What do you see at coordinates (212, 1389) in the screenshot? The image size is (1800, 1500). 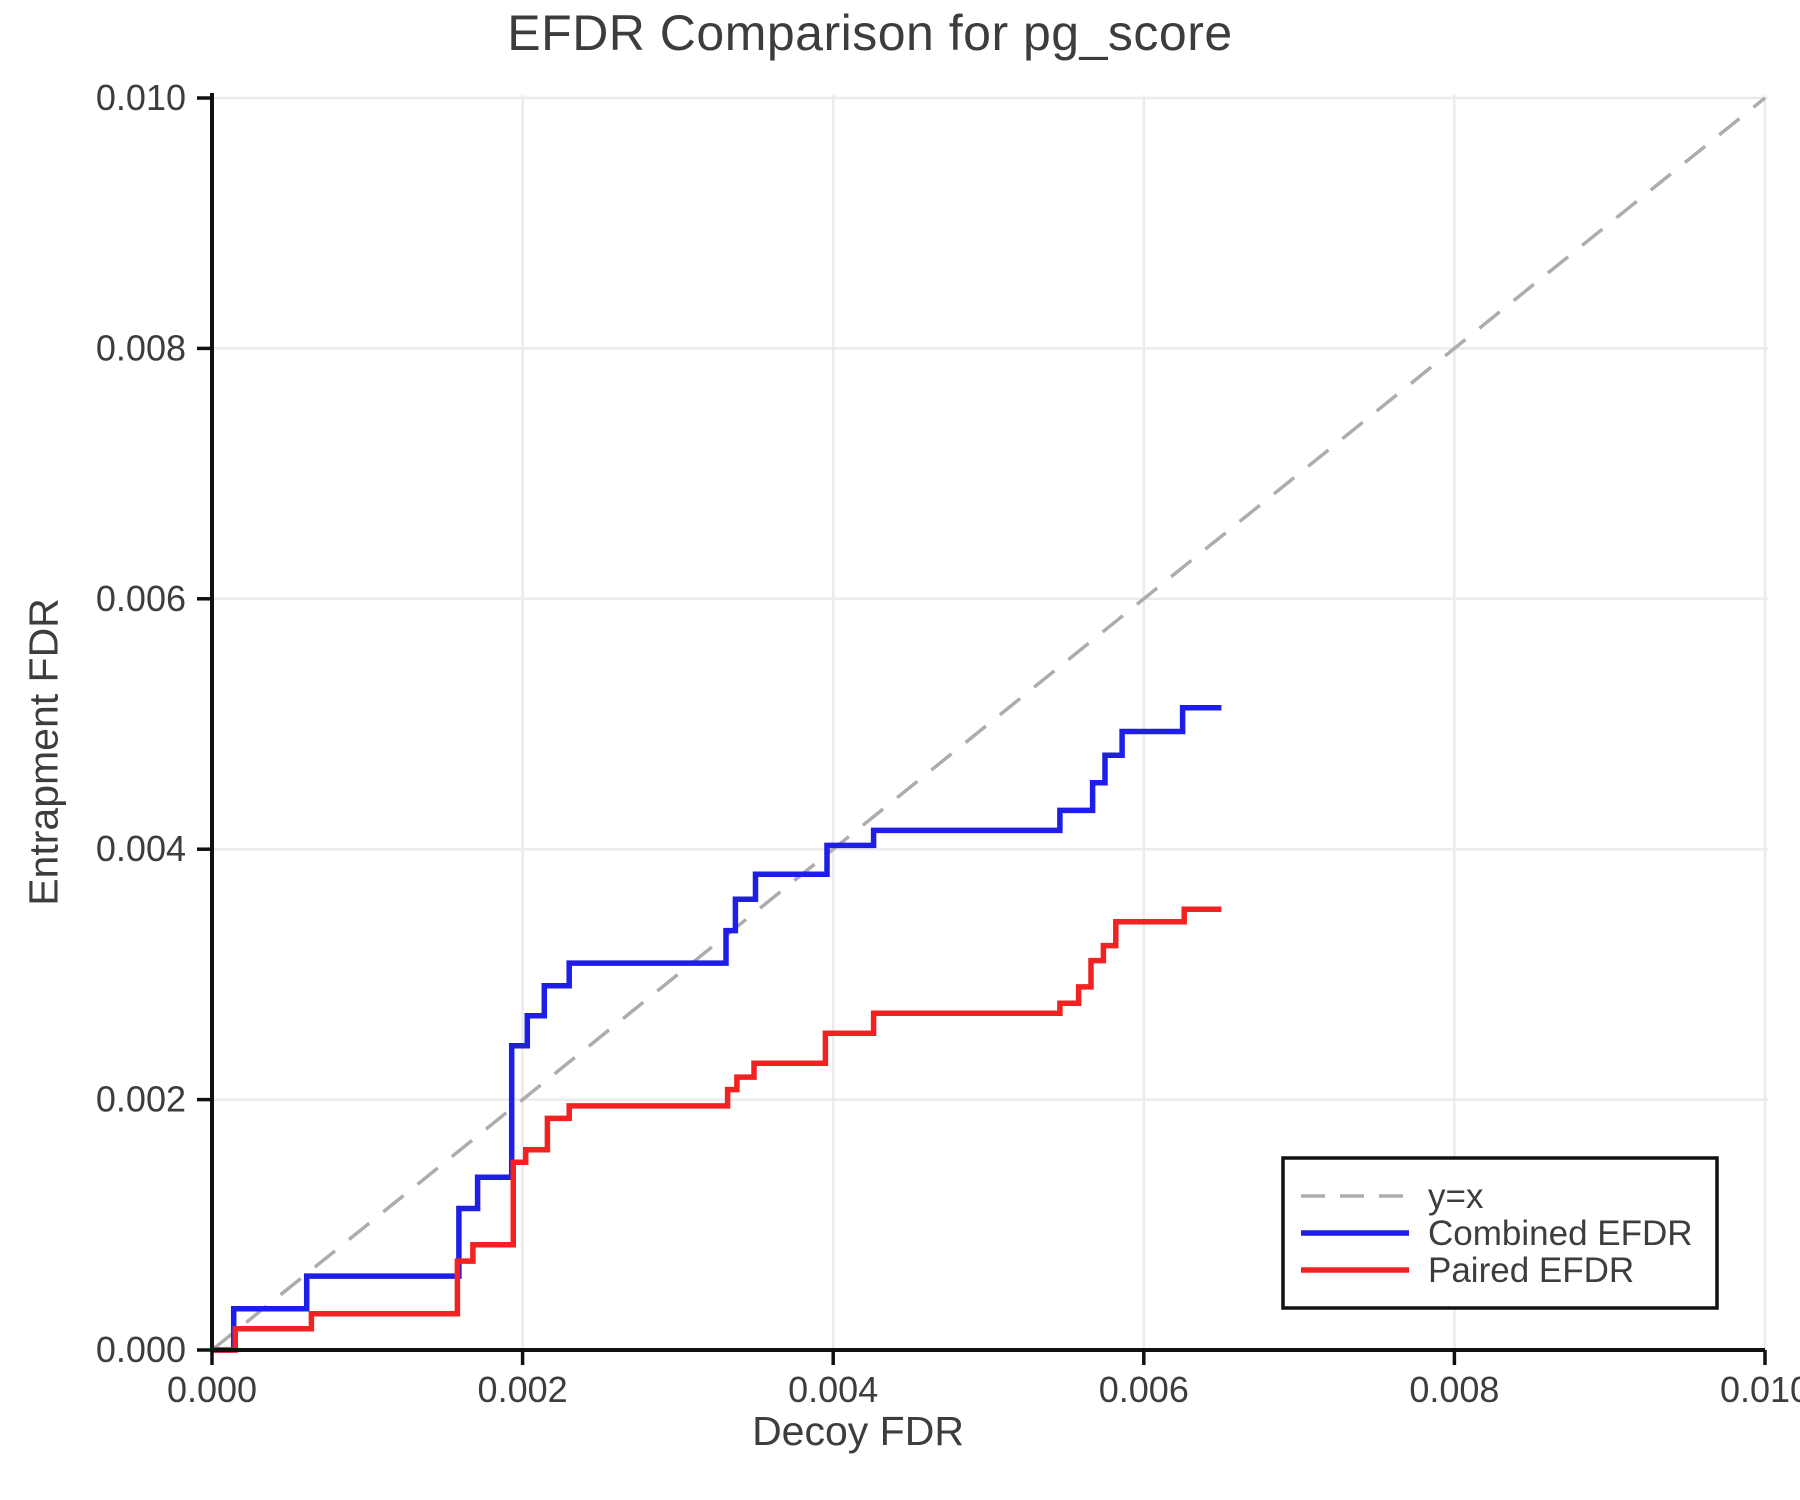 I see `x-tick-label: 0.000` at bounding box center [212, 1389].